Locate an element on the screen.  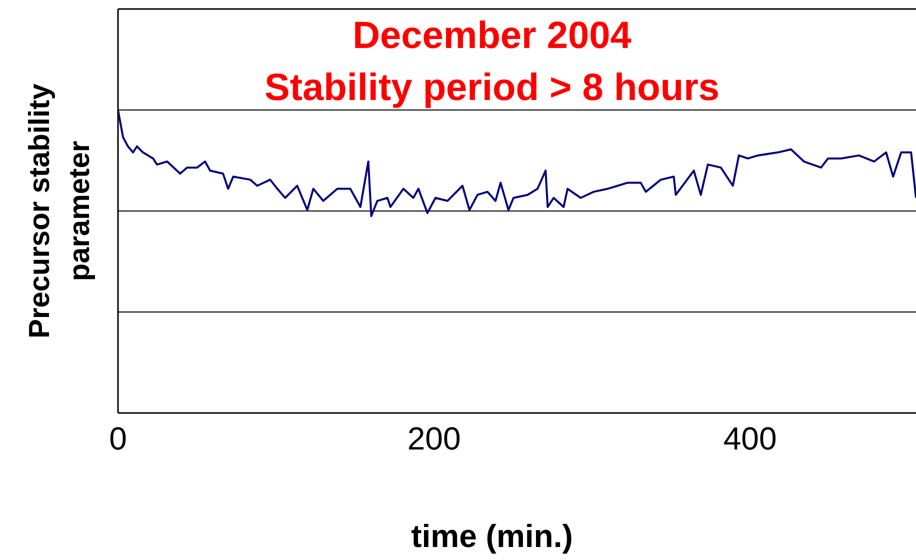
chart-subtitle: Stability period > 8 hours is located at coordinates (492, 88).